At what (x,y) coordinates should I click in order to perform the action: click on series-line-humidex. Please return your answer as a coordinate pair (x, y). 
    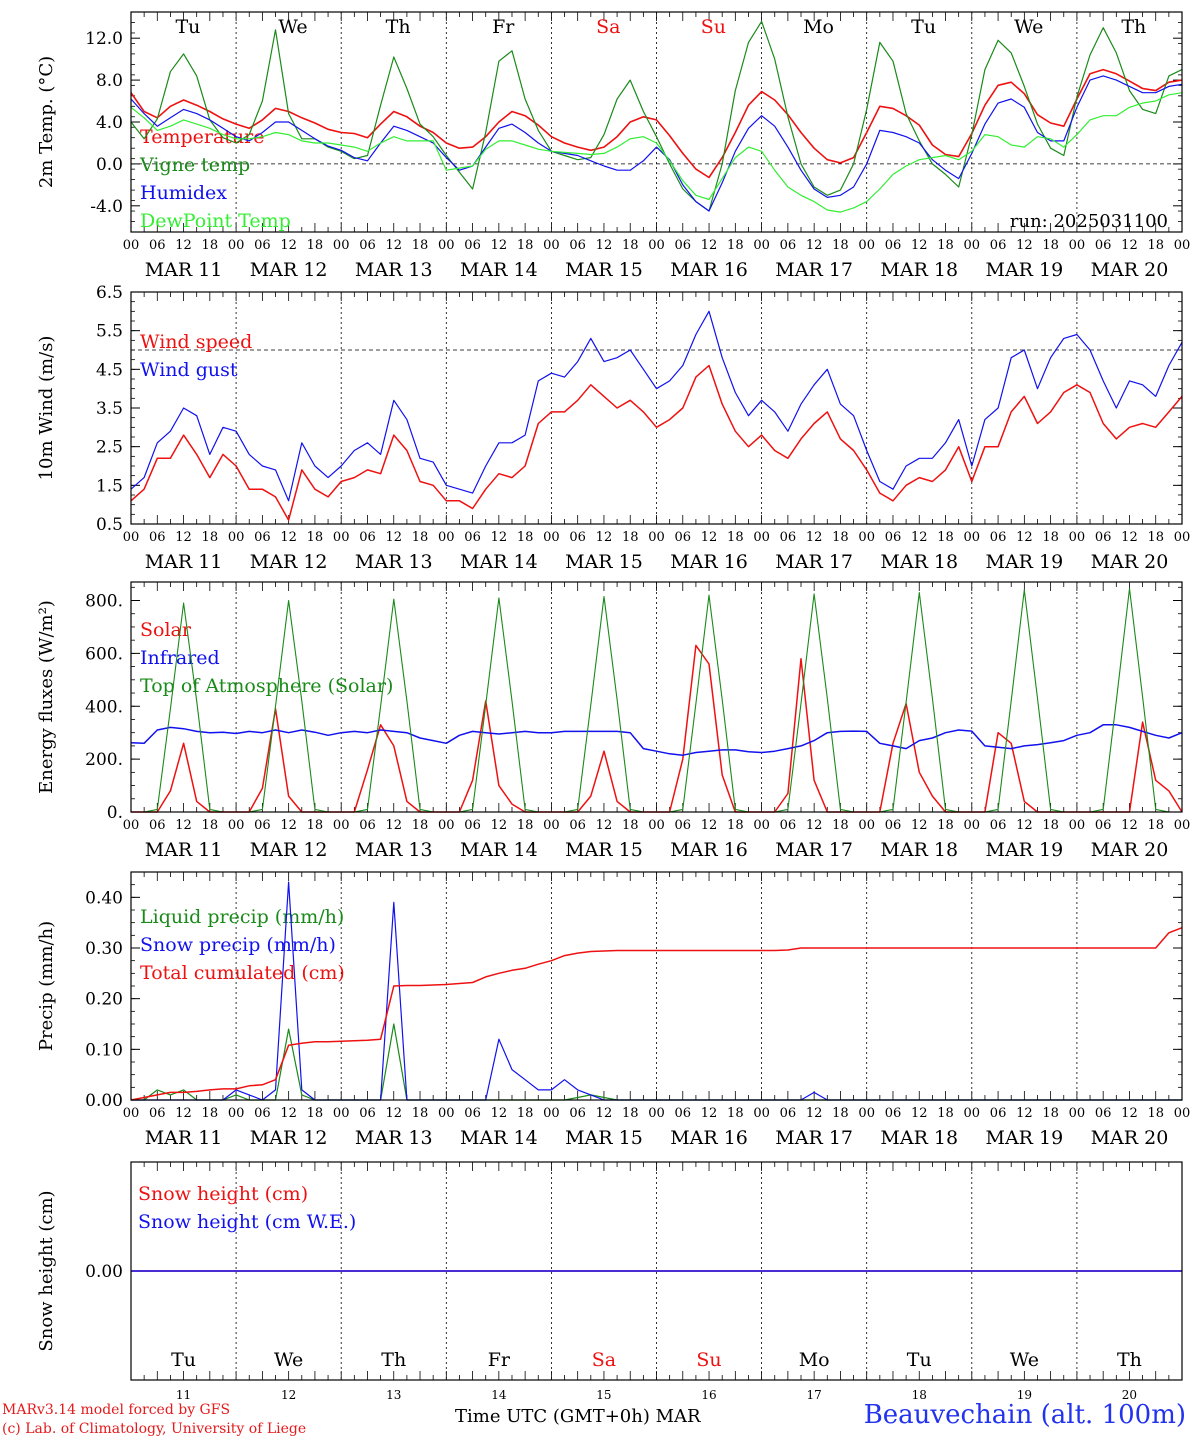
    Looking at the image, I should click on (656, 143).